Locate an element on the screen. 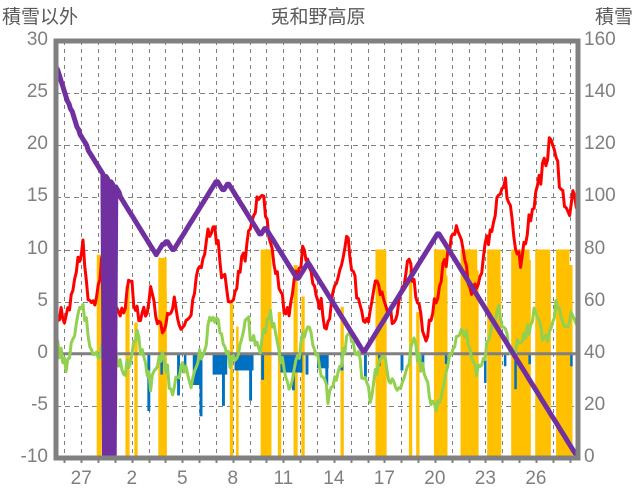  x-axis-tick: 17 is located at coordinates (384, 478).